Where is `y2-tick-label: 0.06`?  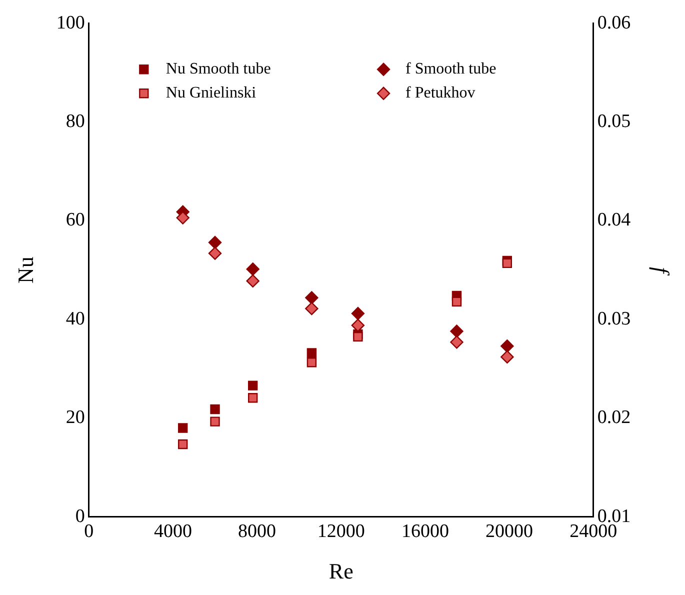 y2-tick-label: 0.06 is located at coordinates (614, 23).